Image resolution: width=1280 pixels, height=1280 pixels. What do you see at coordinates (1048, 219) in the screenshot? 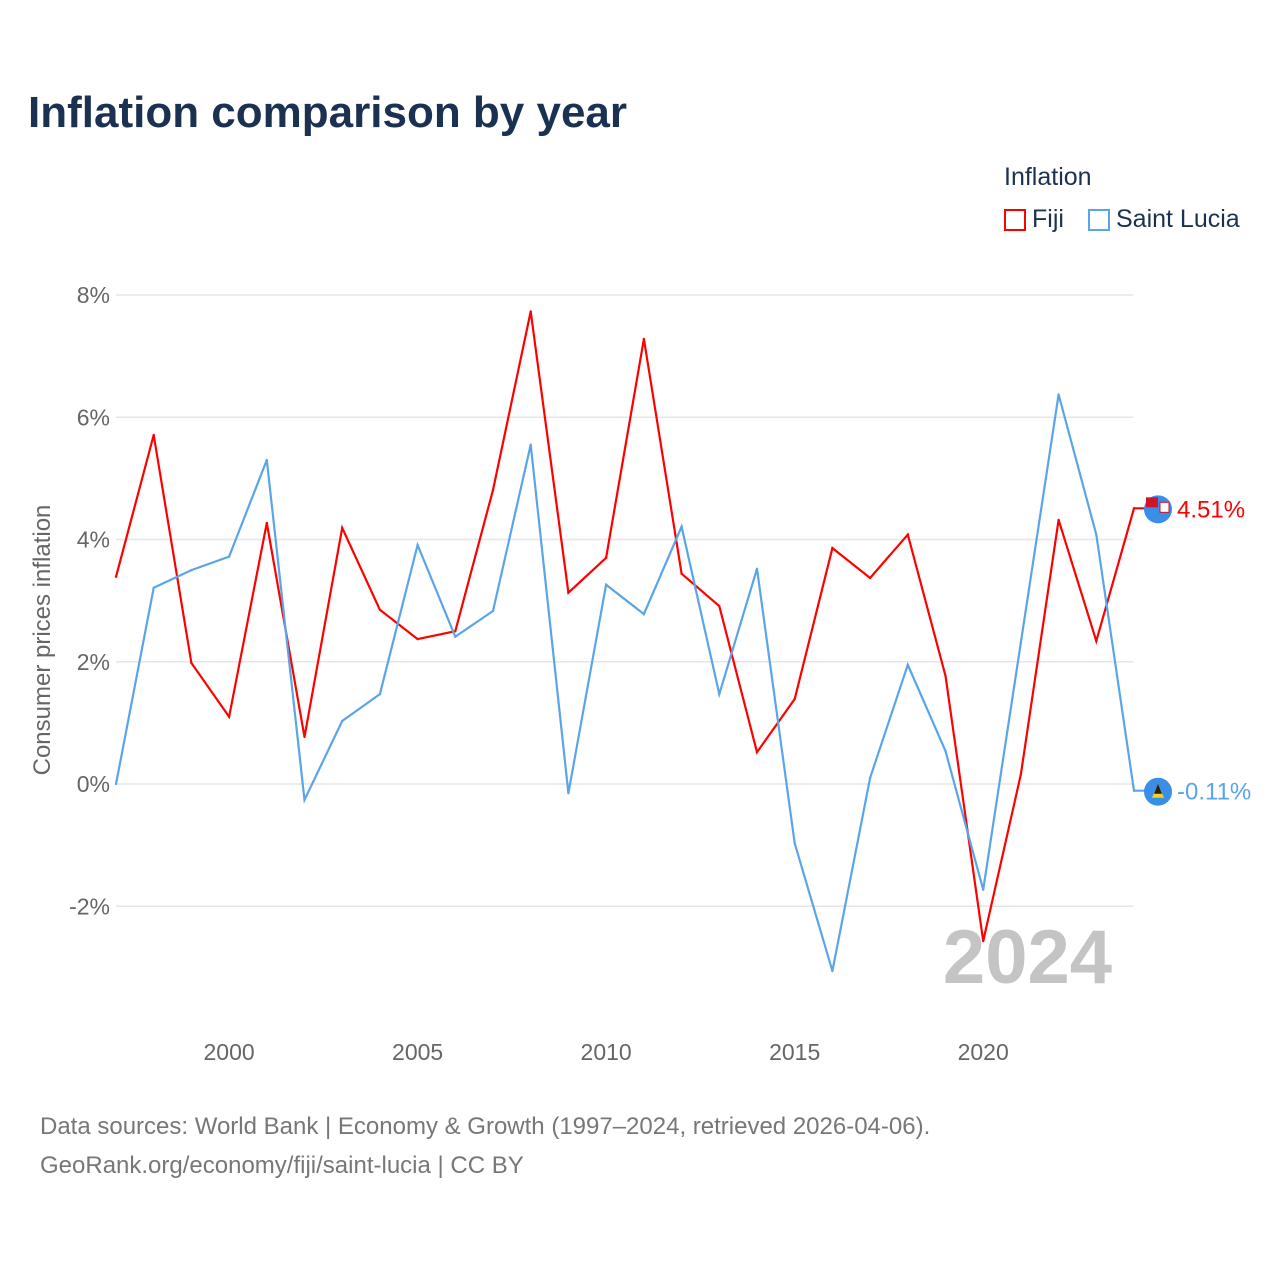
I see `legend-label: Fiji` at bounding box center [1048, 219].